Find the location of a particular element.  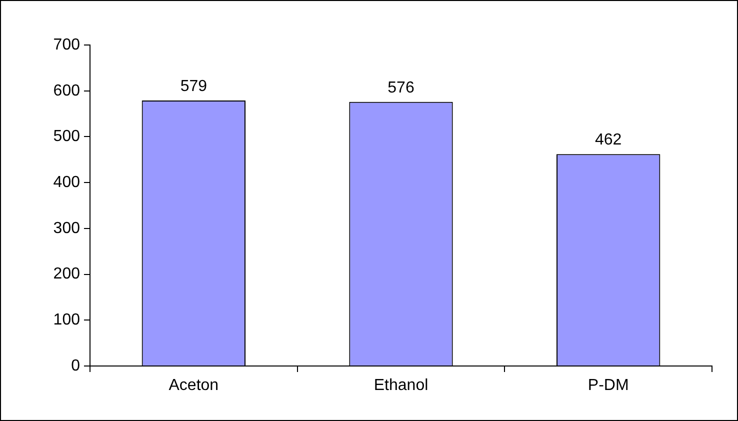

y-tick-label: 300 is located at coordinates (66, 228).